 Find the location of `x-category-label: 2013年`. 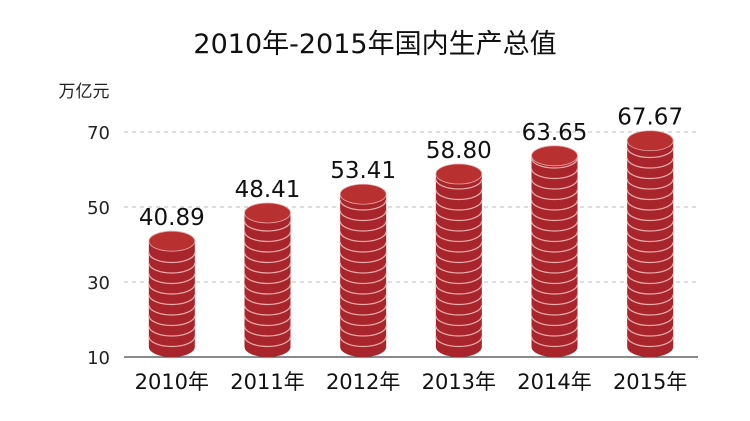

x-category-label: 2013年 is located at coordinates (459, 382).